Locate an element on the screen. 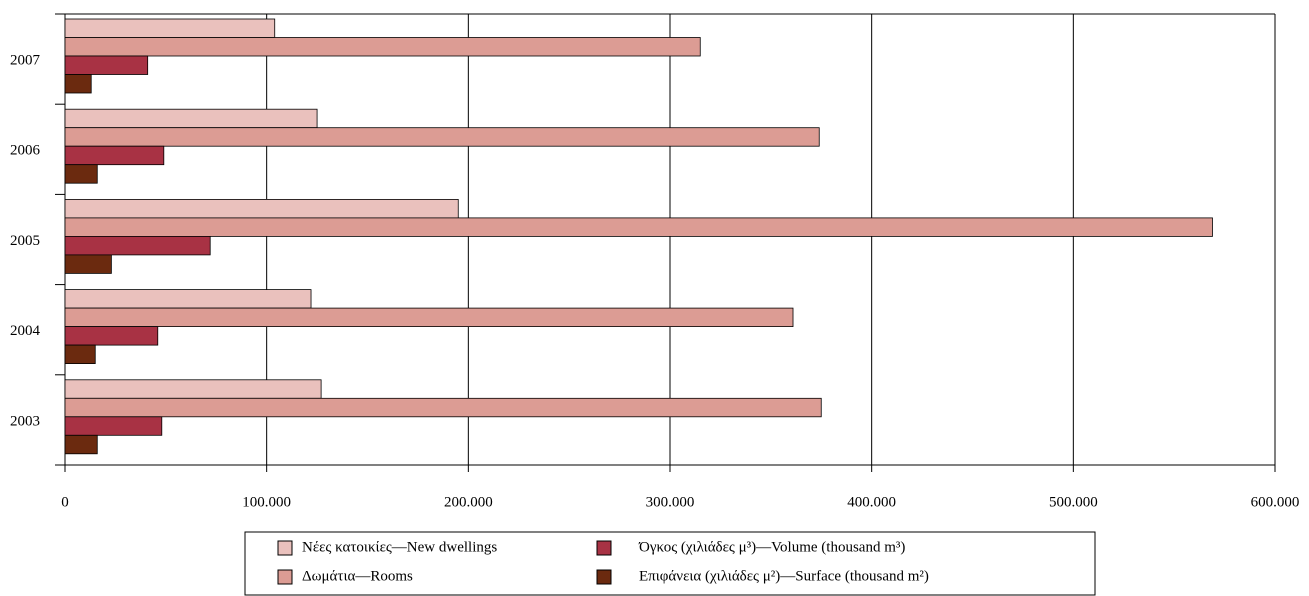 The width and height of the screenshot is (1309, 596). legend-label: Νέες κατοικίες—New dwellings is located at coordinates (399, 547).